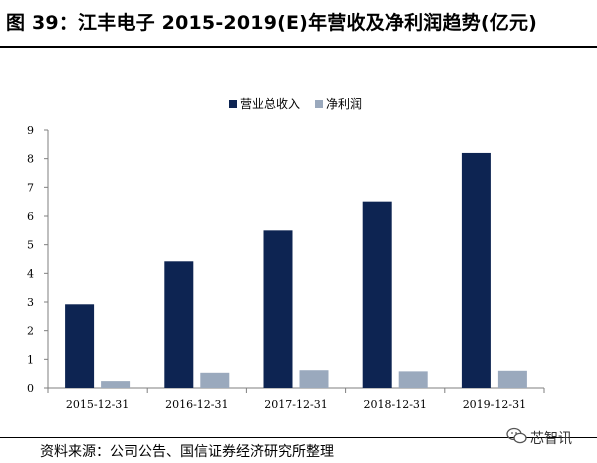 This screenshot has height=463, width=597. Describe the element at coordinates (30, 245) in the screenshot. I see `y-tick-label: 5` at that location.